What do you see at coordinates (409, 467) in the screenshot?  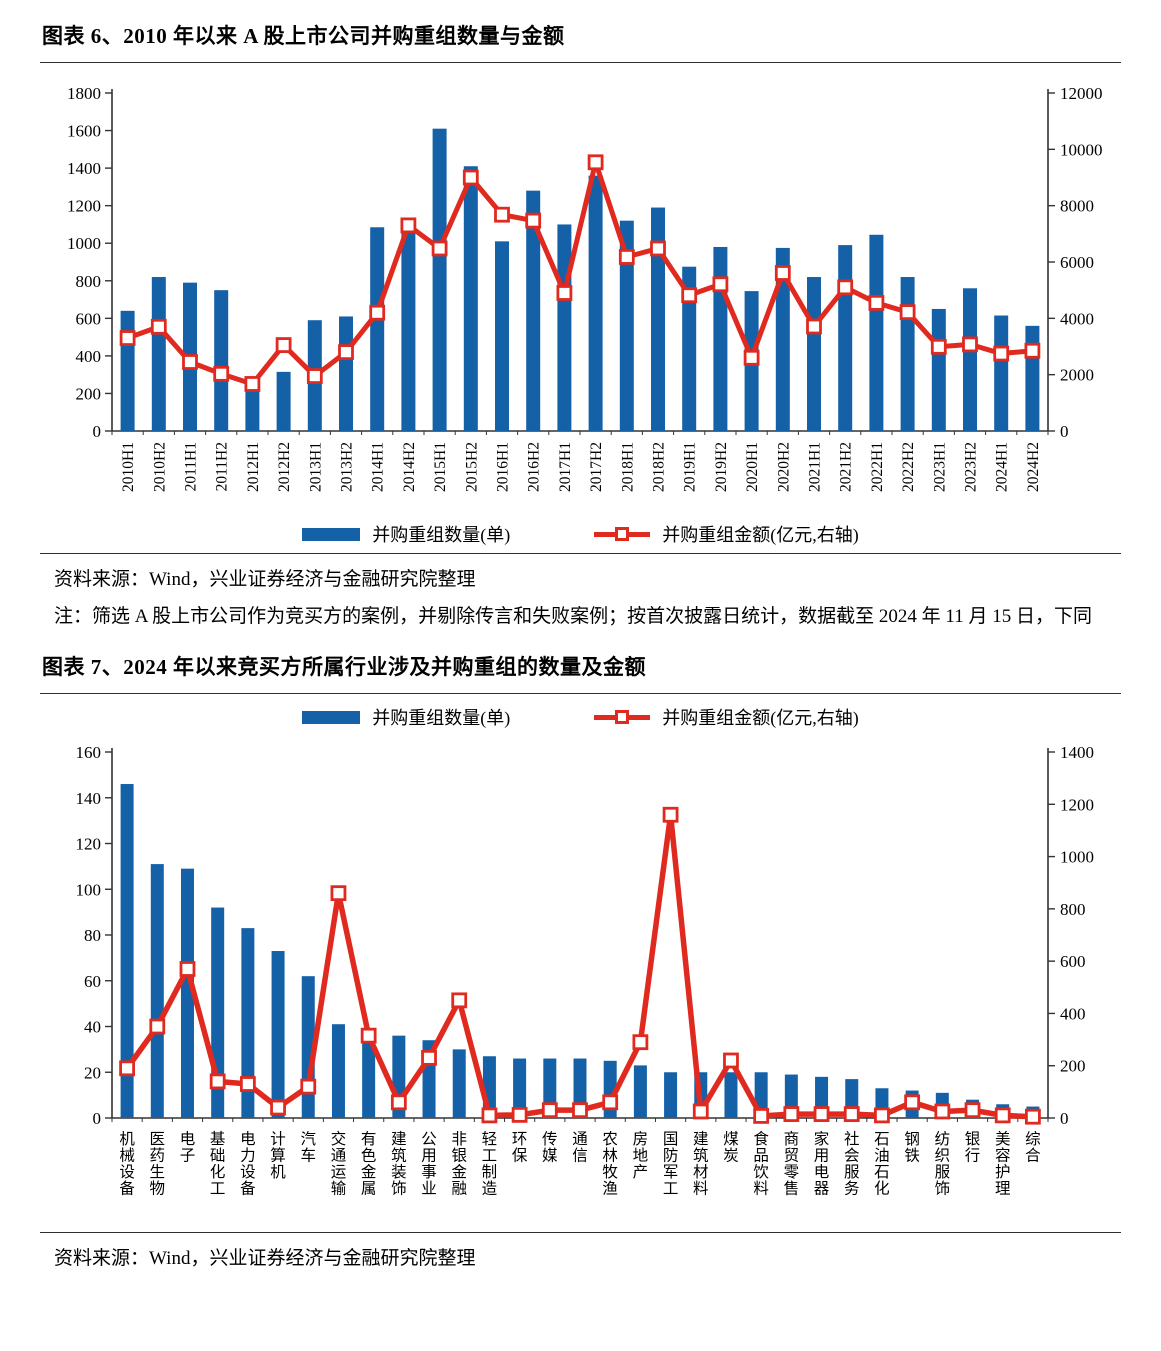 I see `x-axis-label: 2014H2` at bounding box center [409, 467].